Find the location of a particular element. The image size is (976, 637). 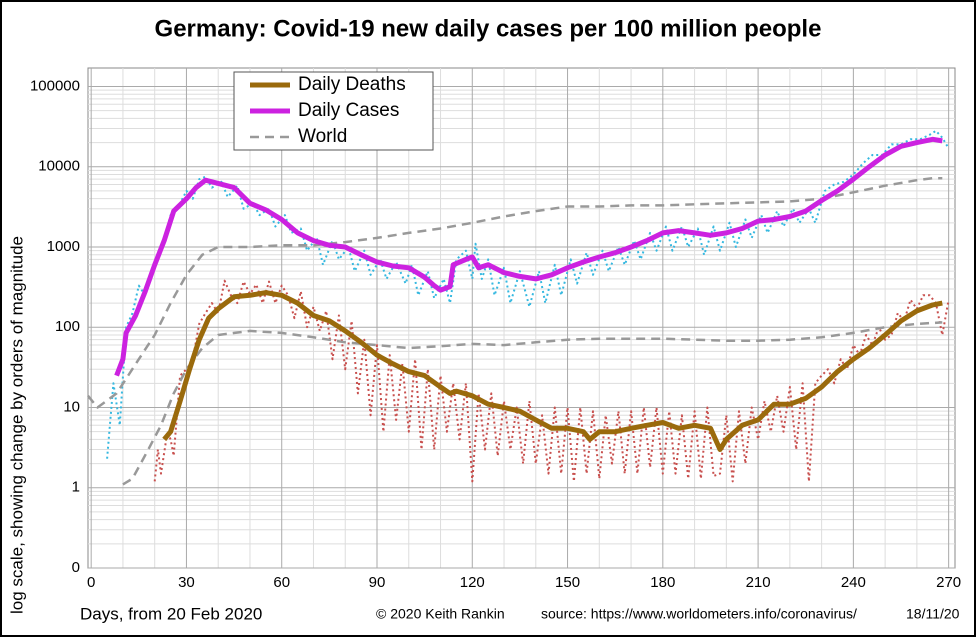

legend-label: Daily Cases is located at coordinates (348, 110).